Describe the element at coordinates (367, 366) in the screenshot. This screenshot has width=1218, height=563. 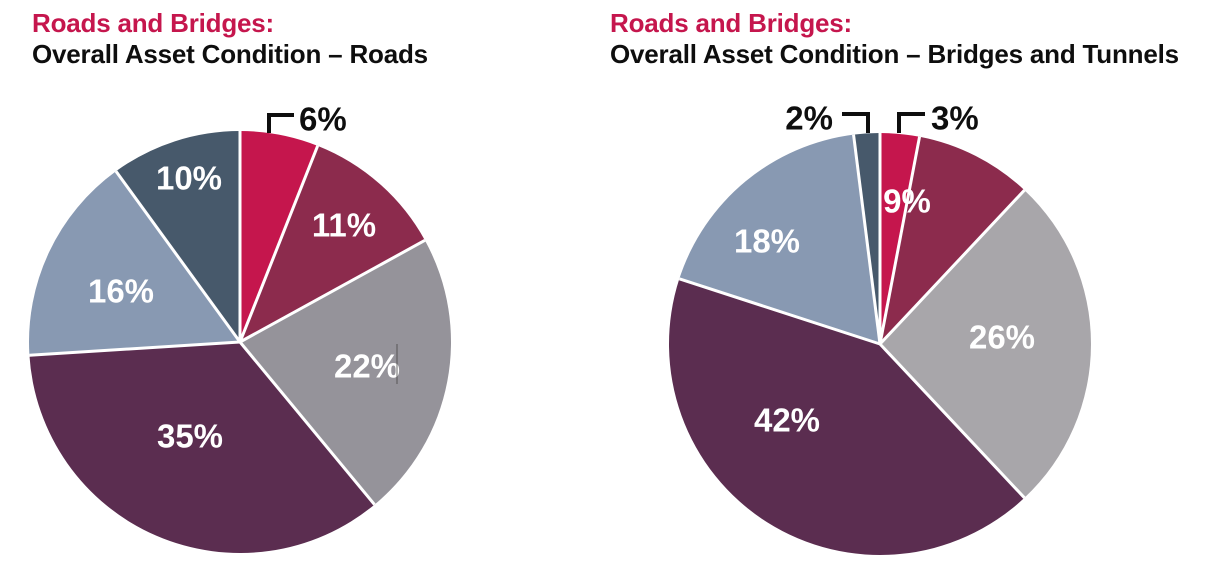
I see `pie-label-roads-22pct: 22%` at that location.